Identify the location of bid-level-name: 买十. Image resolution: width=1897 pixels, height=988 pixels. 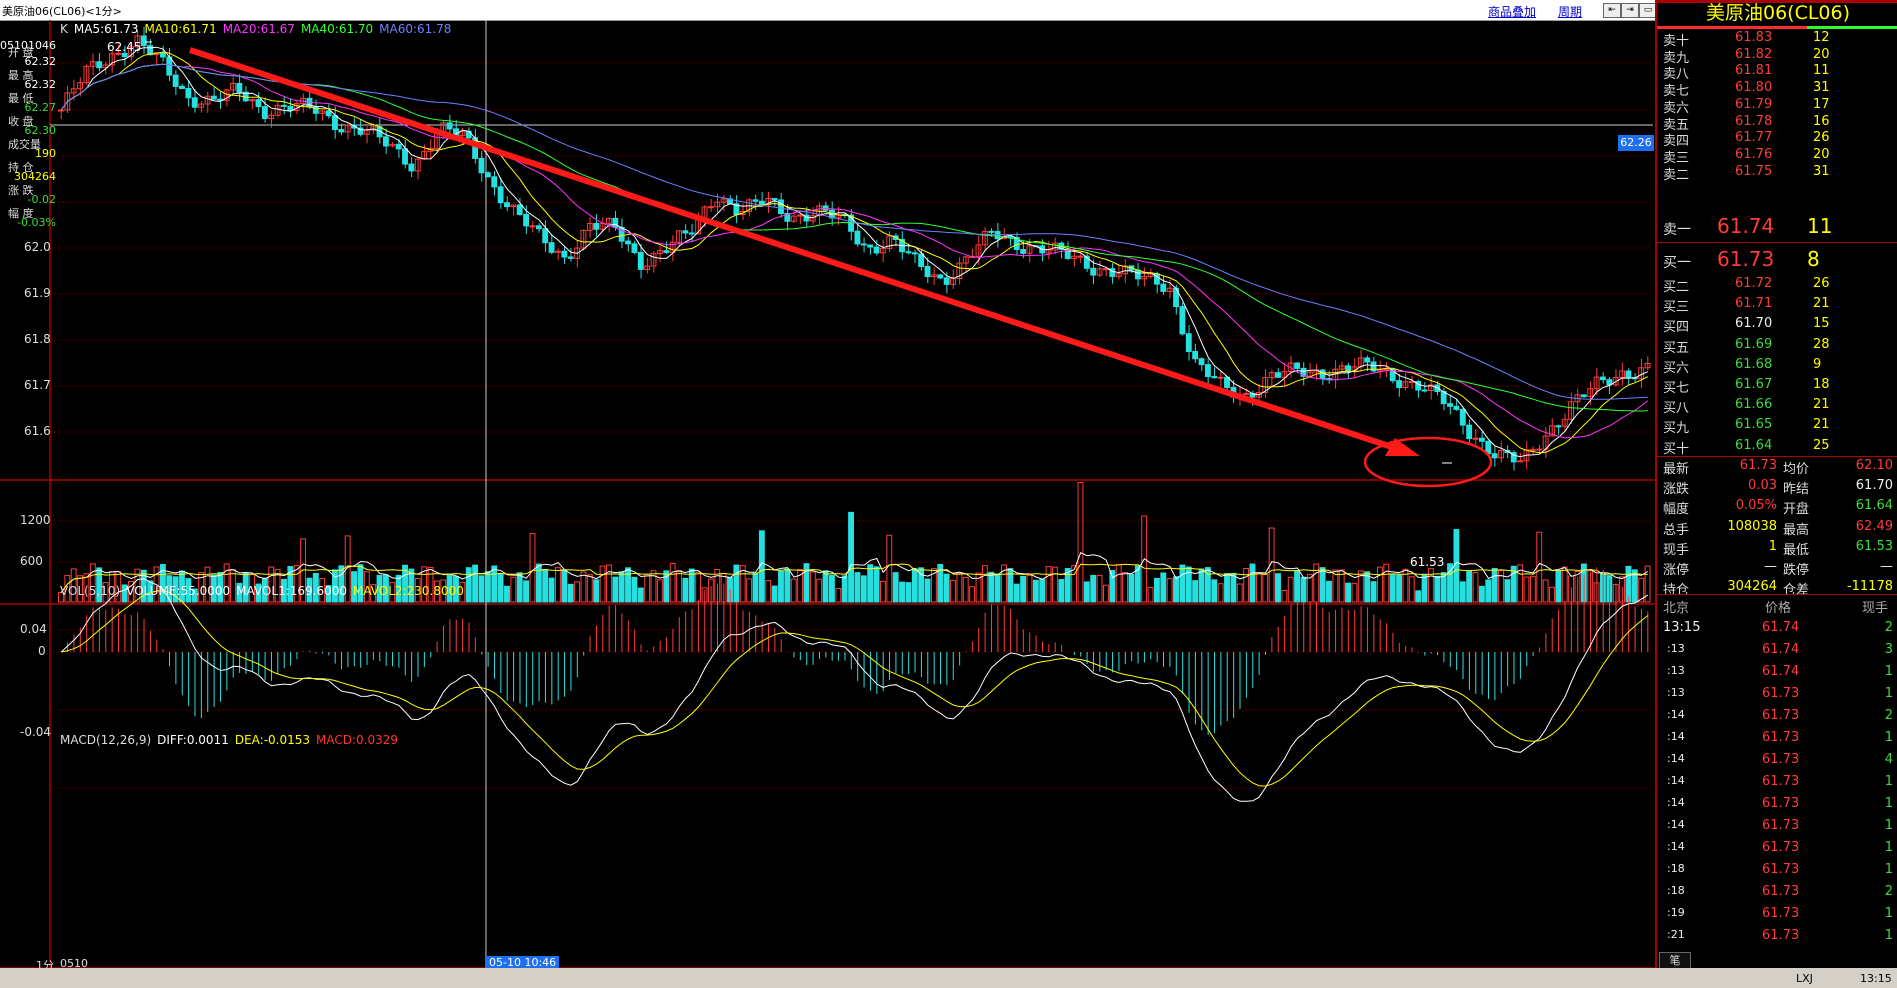
(1676, 449).